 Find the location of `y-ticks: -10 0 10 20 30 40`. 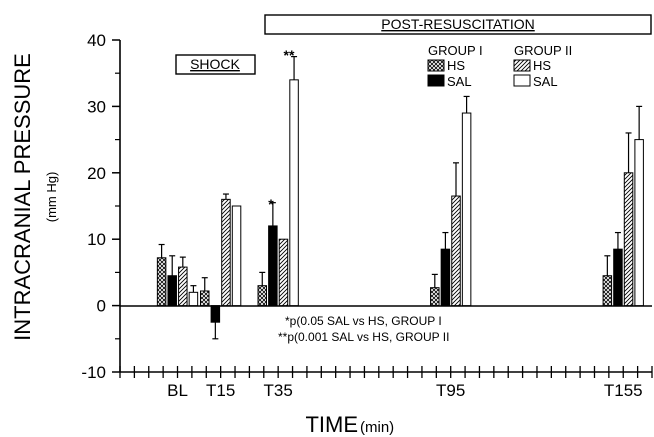

y-ticks: -10 0 10 20 30 40 is located at coordinates (100, 206).